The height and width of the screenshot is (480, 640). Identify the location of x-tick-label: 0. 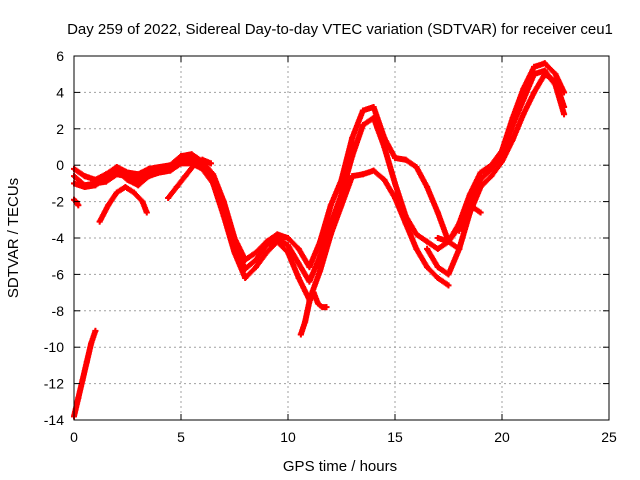
(74, 437).